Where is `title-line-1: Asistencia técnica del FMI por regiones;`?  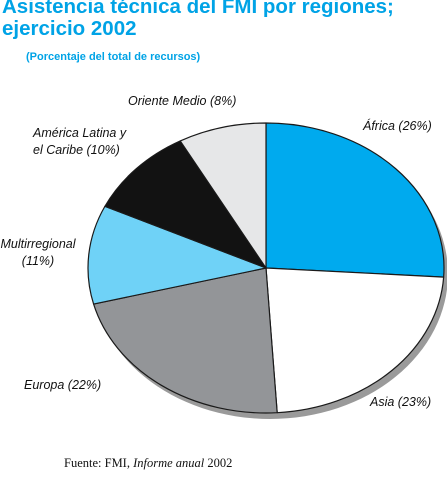 title-line-1: Asistencia técnica del FMI por regiones; is located at coordinates (198, 9).